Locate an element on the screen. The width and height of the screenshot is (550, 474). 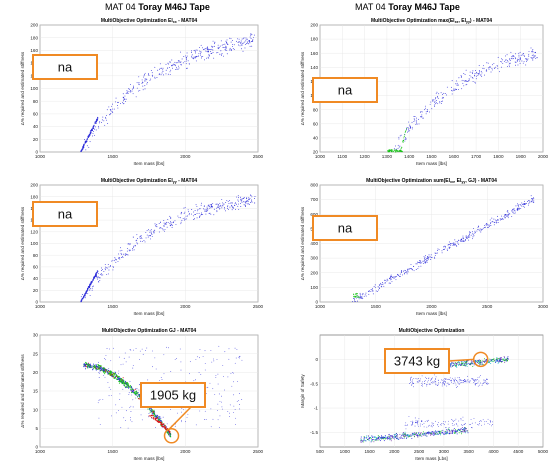
y-tick-label: 40 is located at coordinates (36, 278).